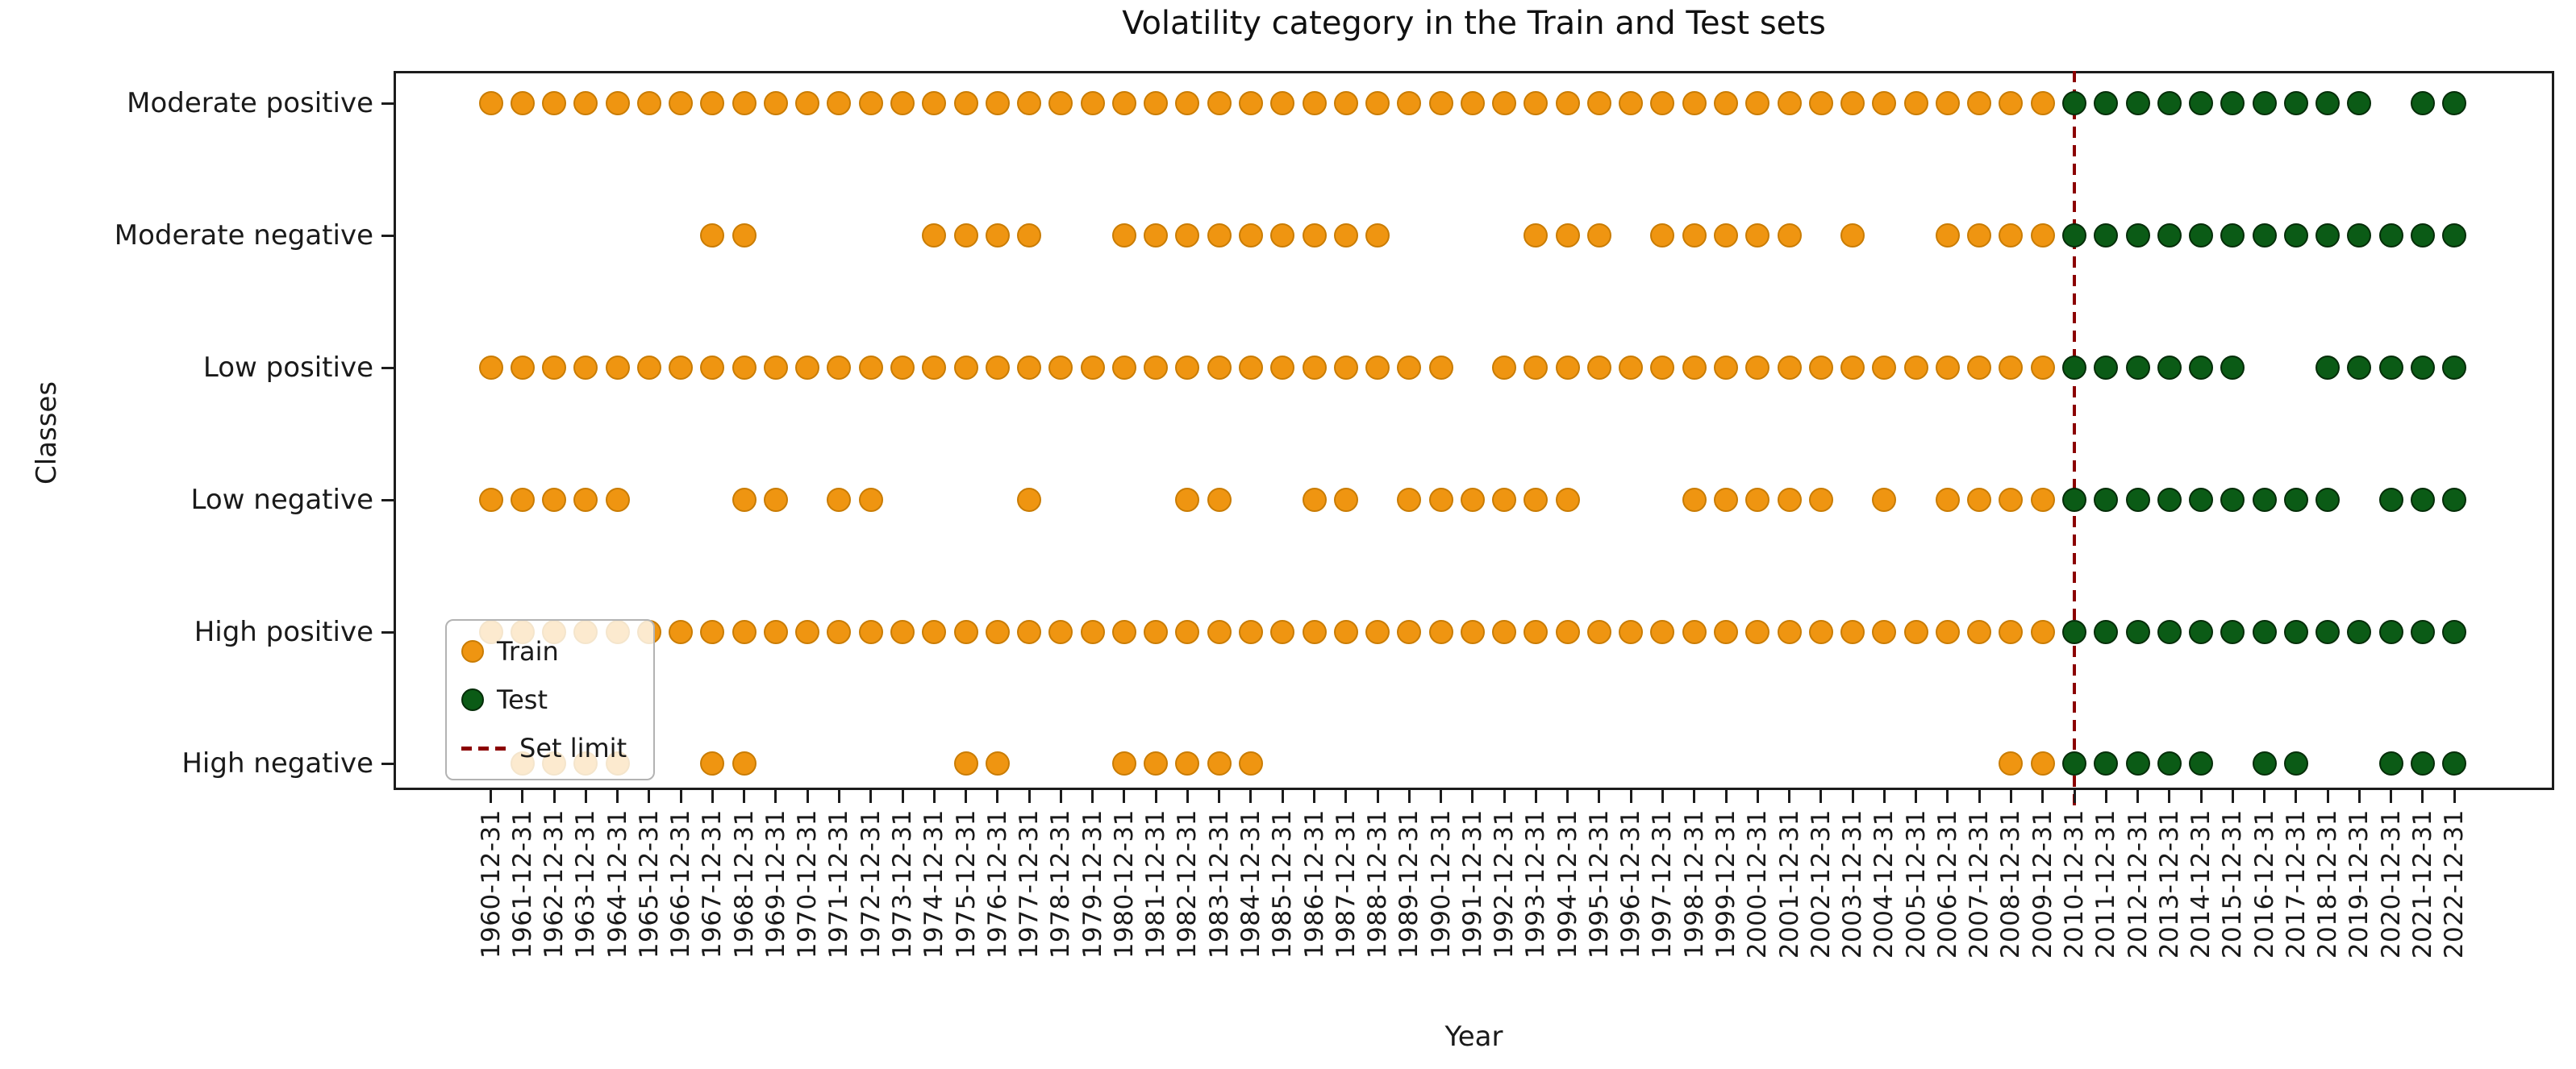 Image resolution: width=2576 pixels, height=1069 pixels. What do you see at coordinates (1219, 884) in the screenshot?
I see `x-tick-label: 1983-12-31` at bounding box center [1219, 884].